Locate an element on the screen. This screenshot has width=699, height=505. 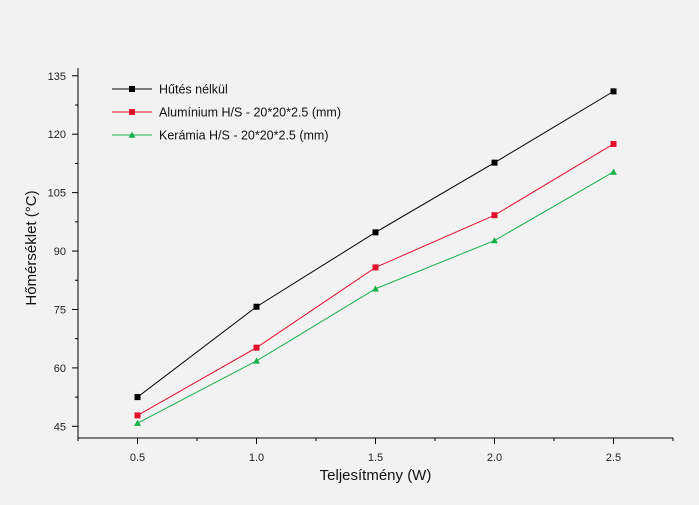
x-tick-label: 2.5 is located at coordinates (613, 458).